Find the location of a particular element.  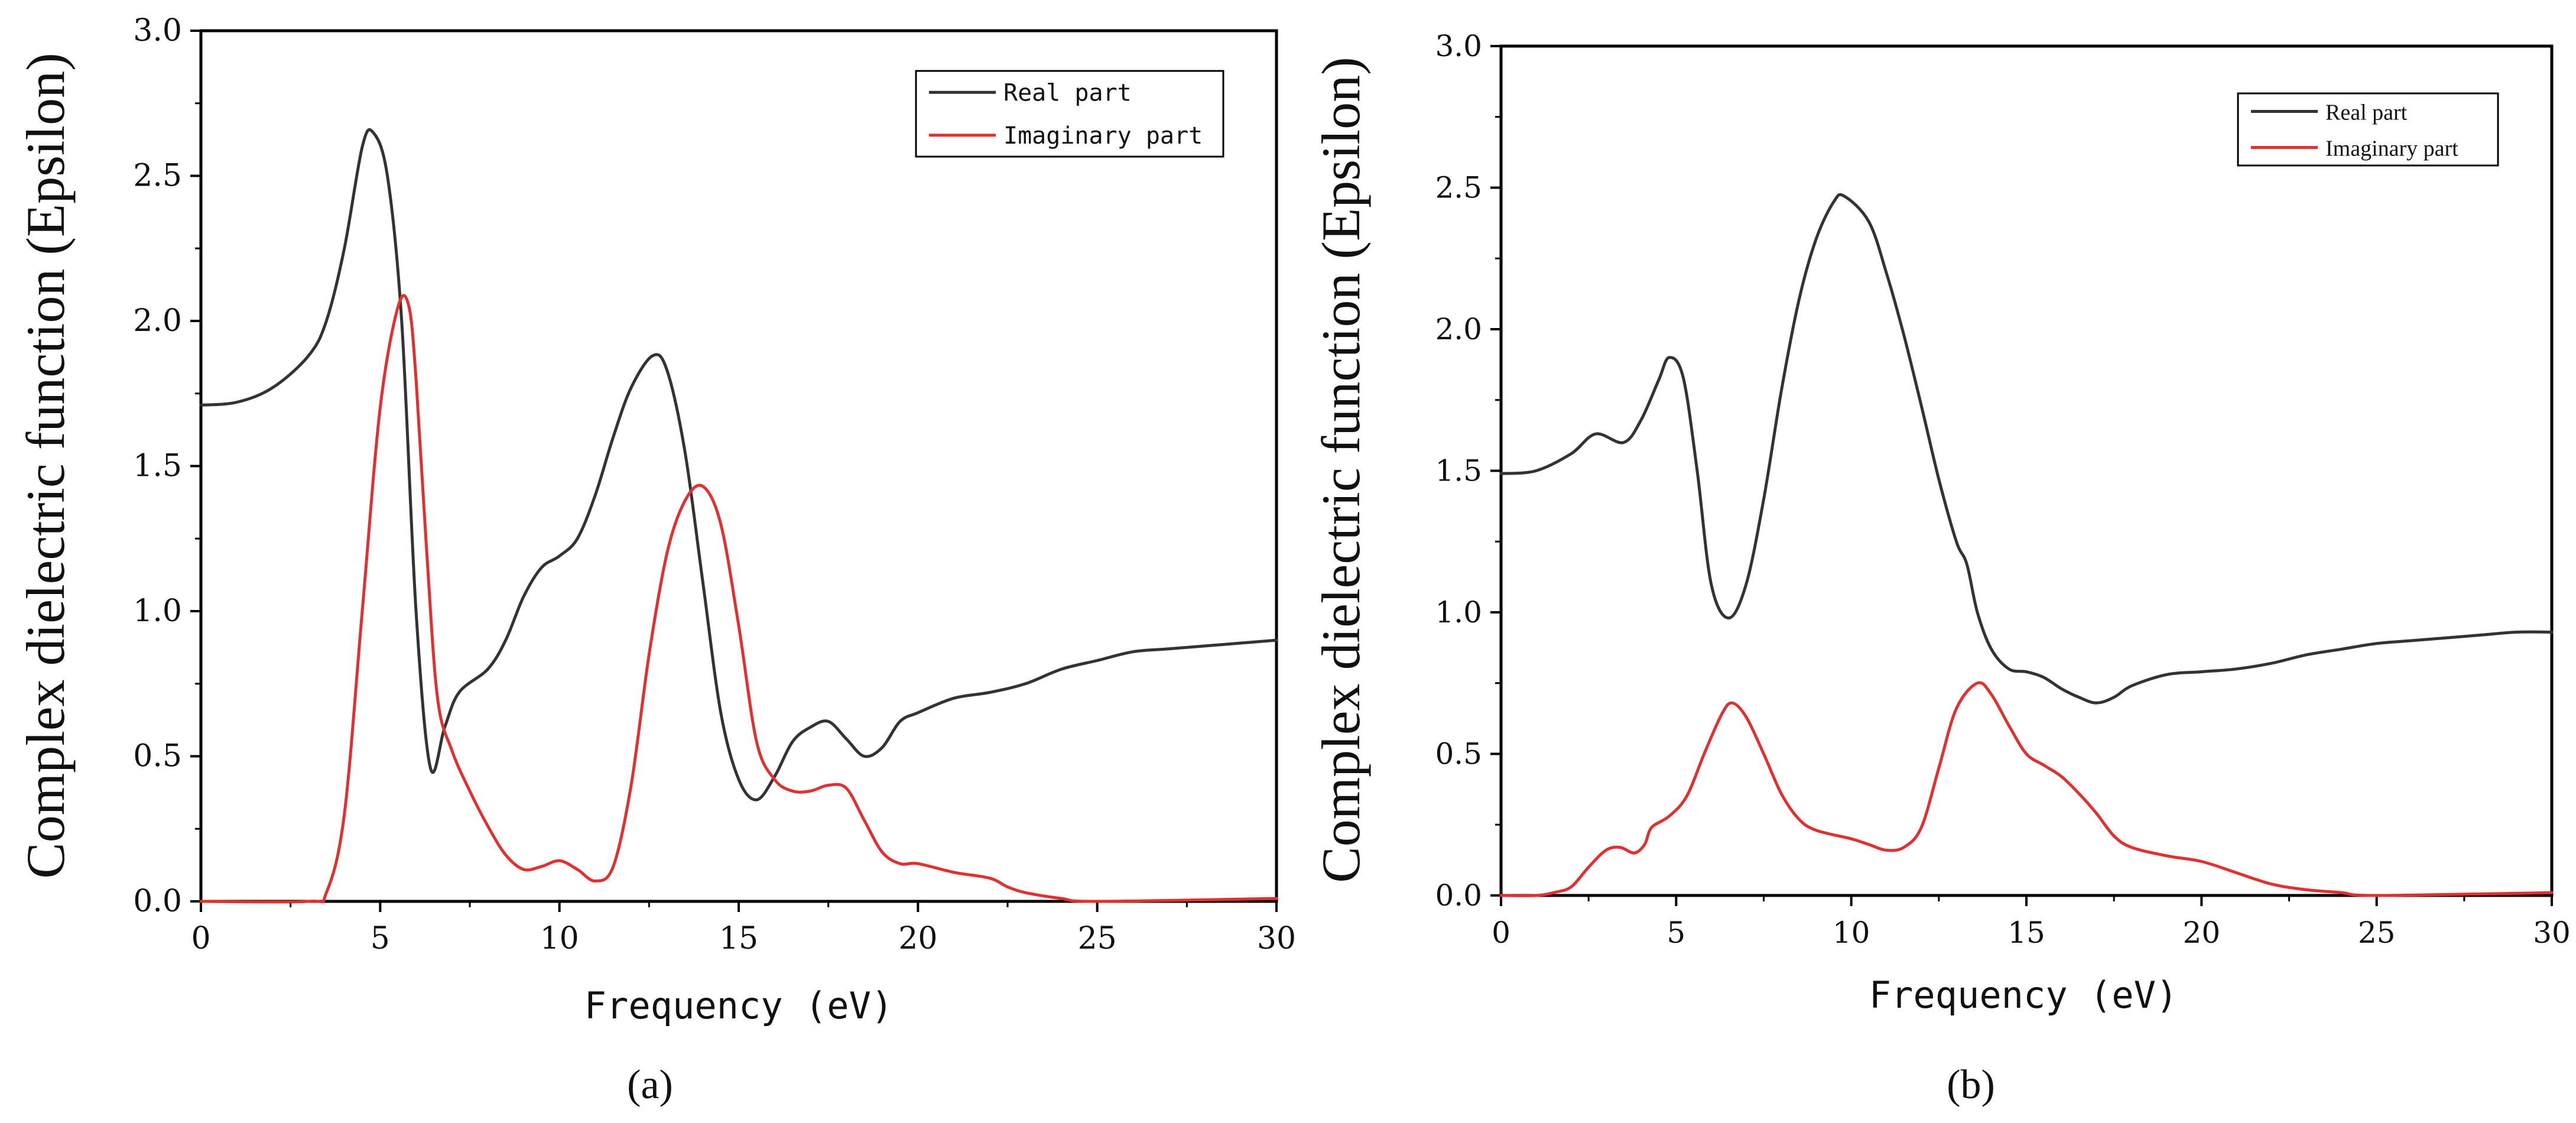

panel-label: (b) is located at coordinates (1971, 1085).